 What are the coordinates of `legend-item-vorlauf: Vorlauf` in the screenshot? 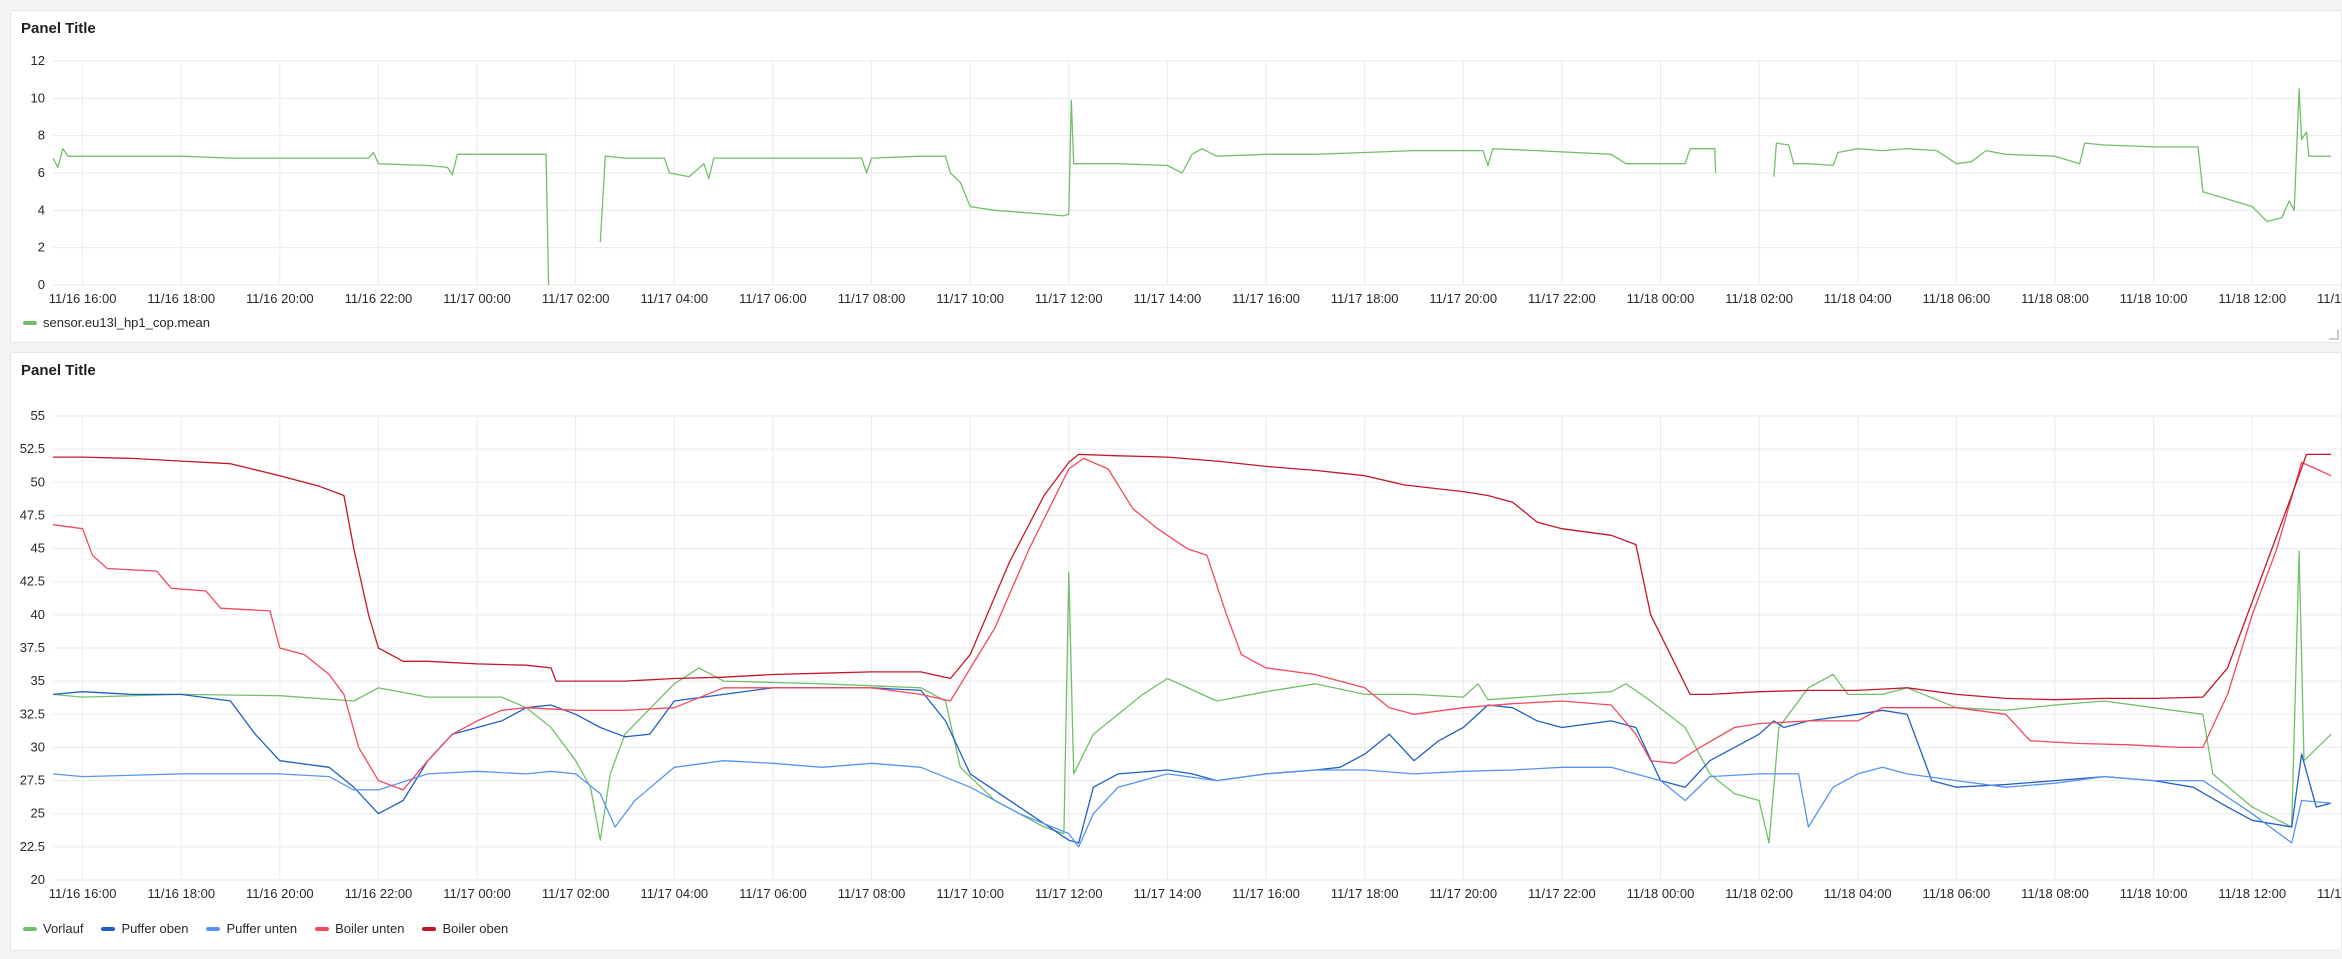 It's located at (53, 928).